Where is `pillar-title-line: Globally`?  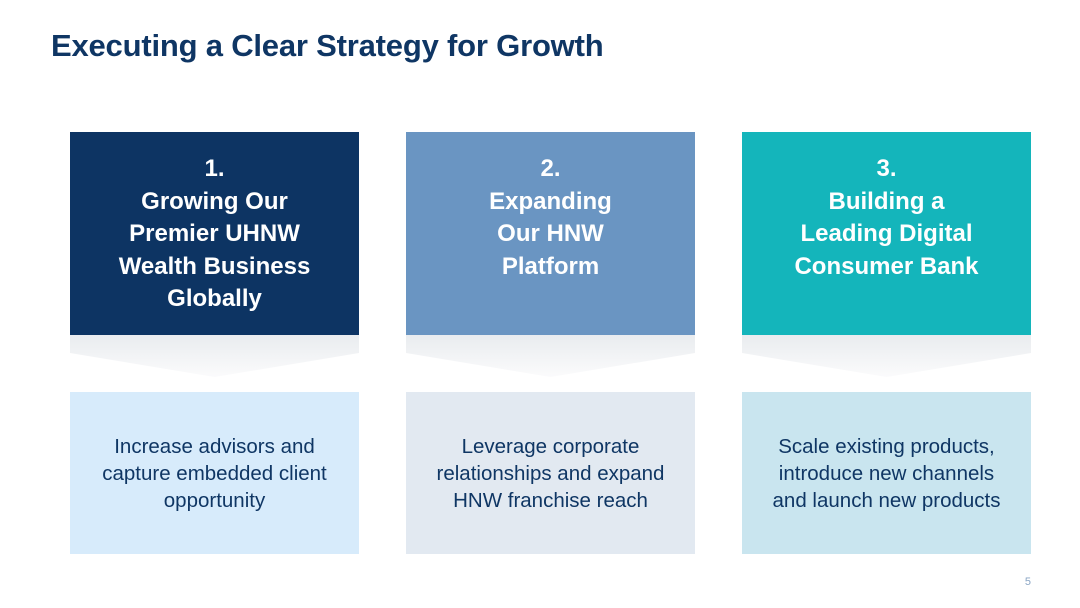
pillar-title-line: Globally is located at coordinates (214, 298).